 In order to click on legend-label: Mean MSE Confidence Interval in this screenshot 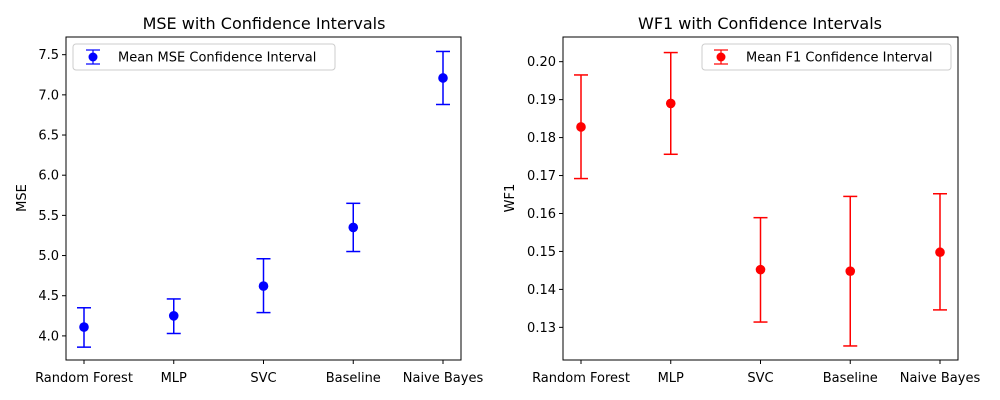, I will do `click(217, 58)`.